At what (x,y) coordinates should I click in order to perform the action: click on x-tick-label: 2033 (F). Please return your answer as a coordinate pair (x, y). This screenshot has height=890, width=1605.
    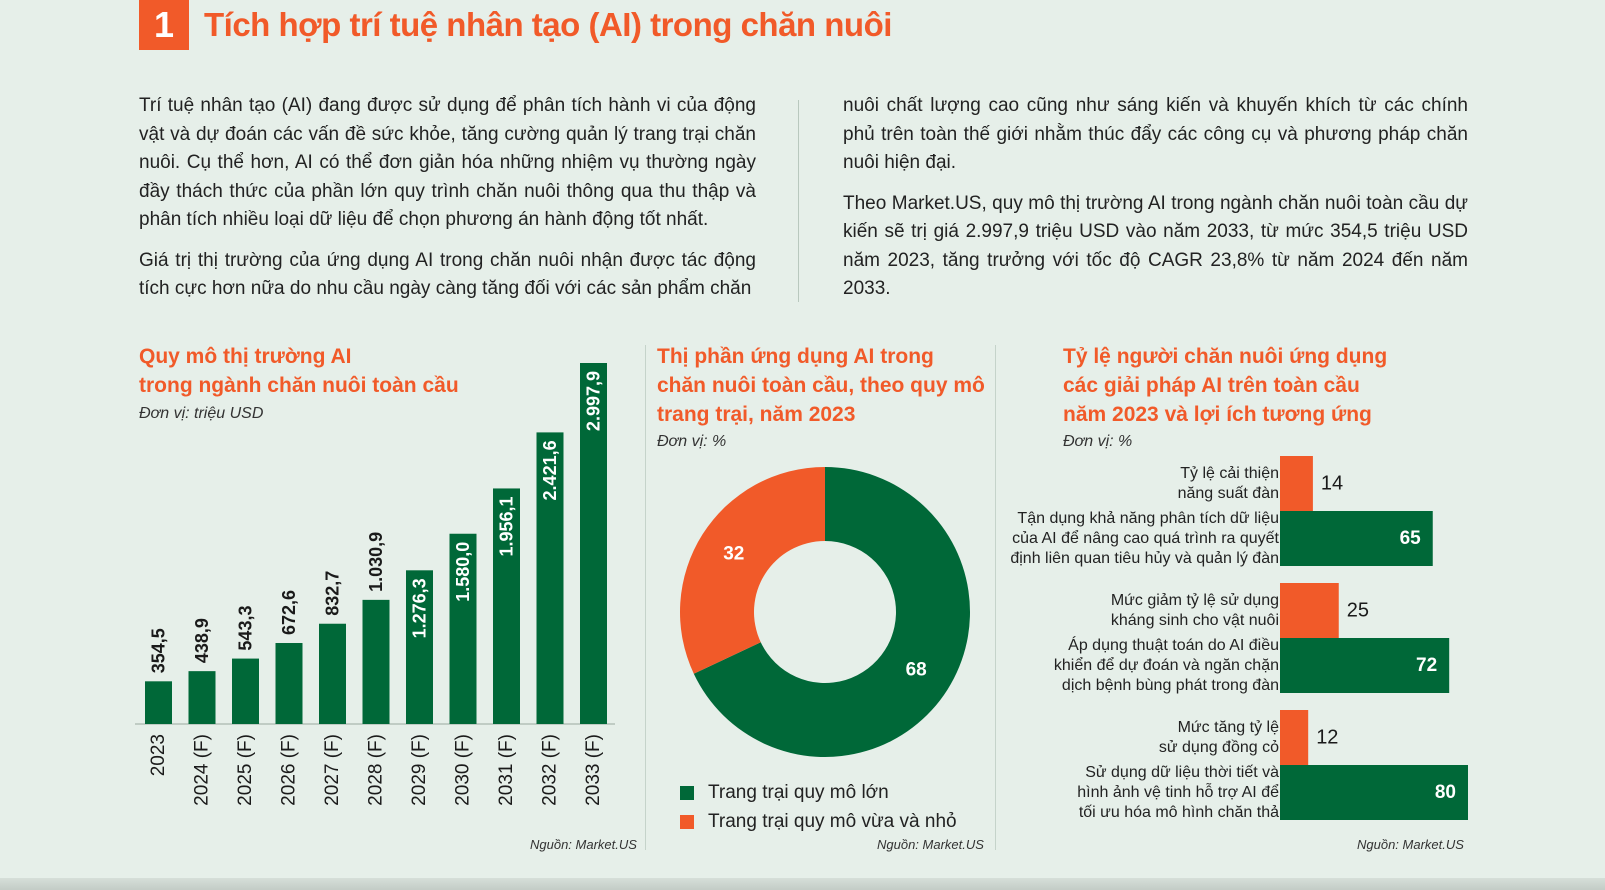
    Looking at the image, I should click on (593, 770).